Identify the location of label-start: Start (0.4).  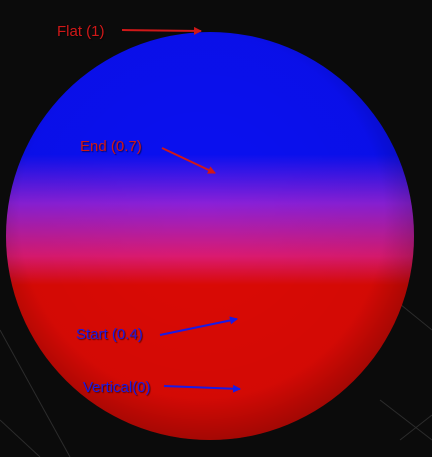
(109, 334).